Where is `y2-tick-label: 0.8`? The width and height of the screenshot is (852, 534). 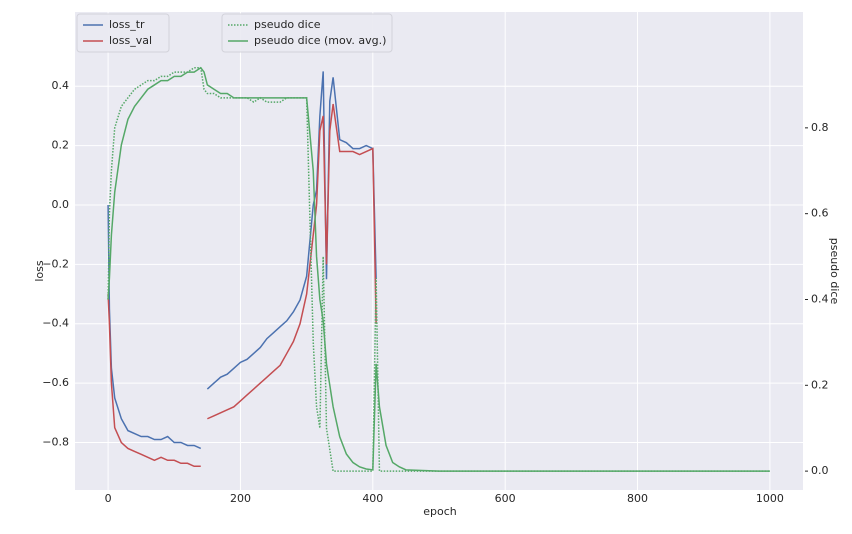
y2-tick-label: 0.8 is located at coordinates (820, 127).